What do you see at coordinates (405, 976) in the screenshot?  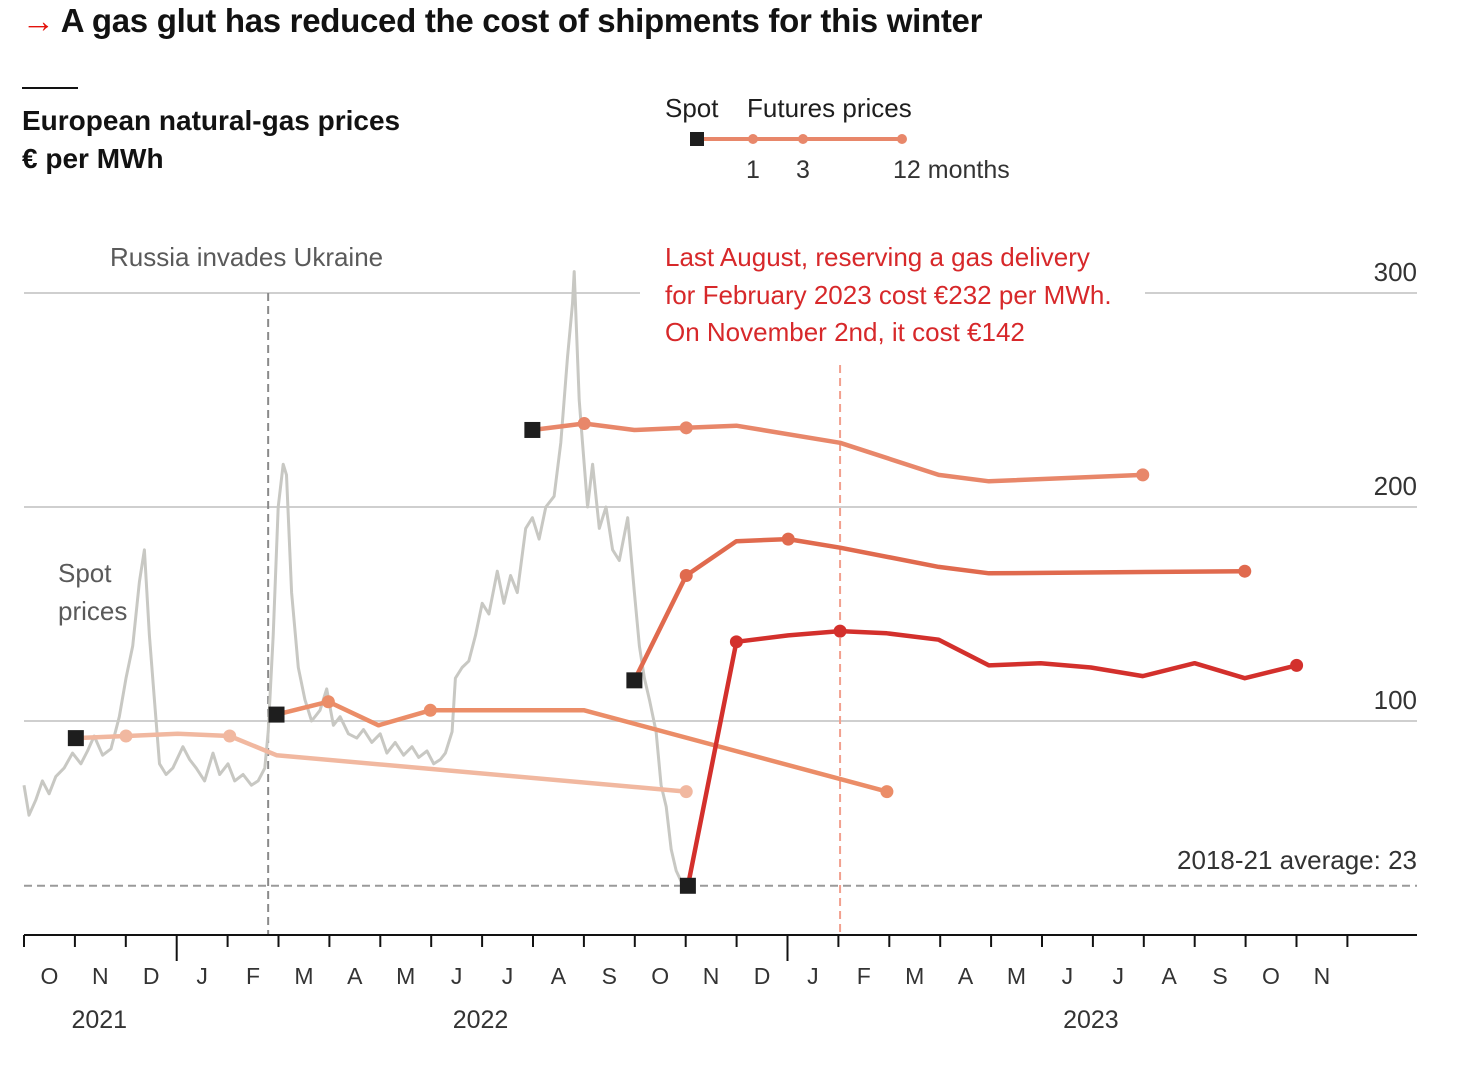 I see `x-month-label-7: M` at bounding box center [405, 976].